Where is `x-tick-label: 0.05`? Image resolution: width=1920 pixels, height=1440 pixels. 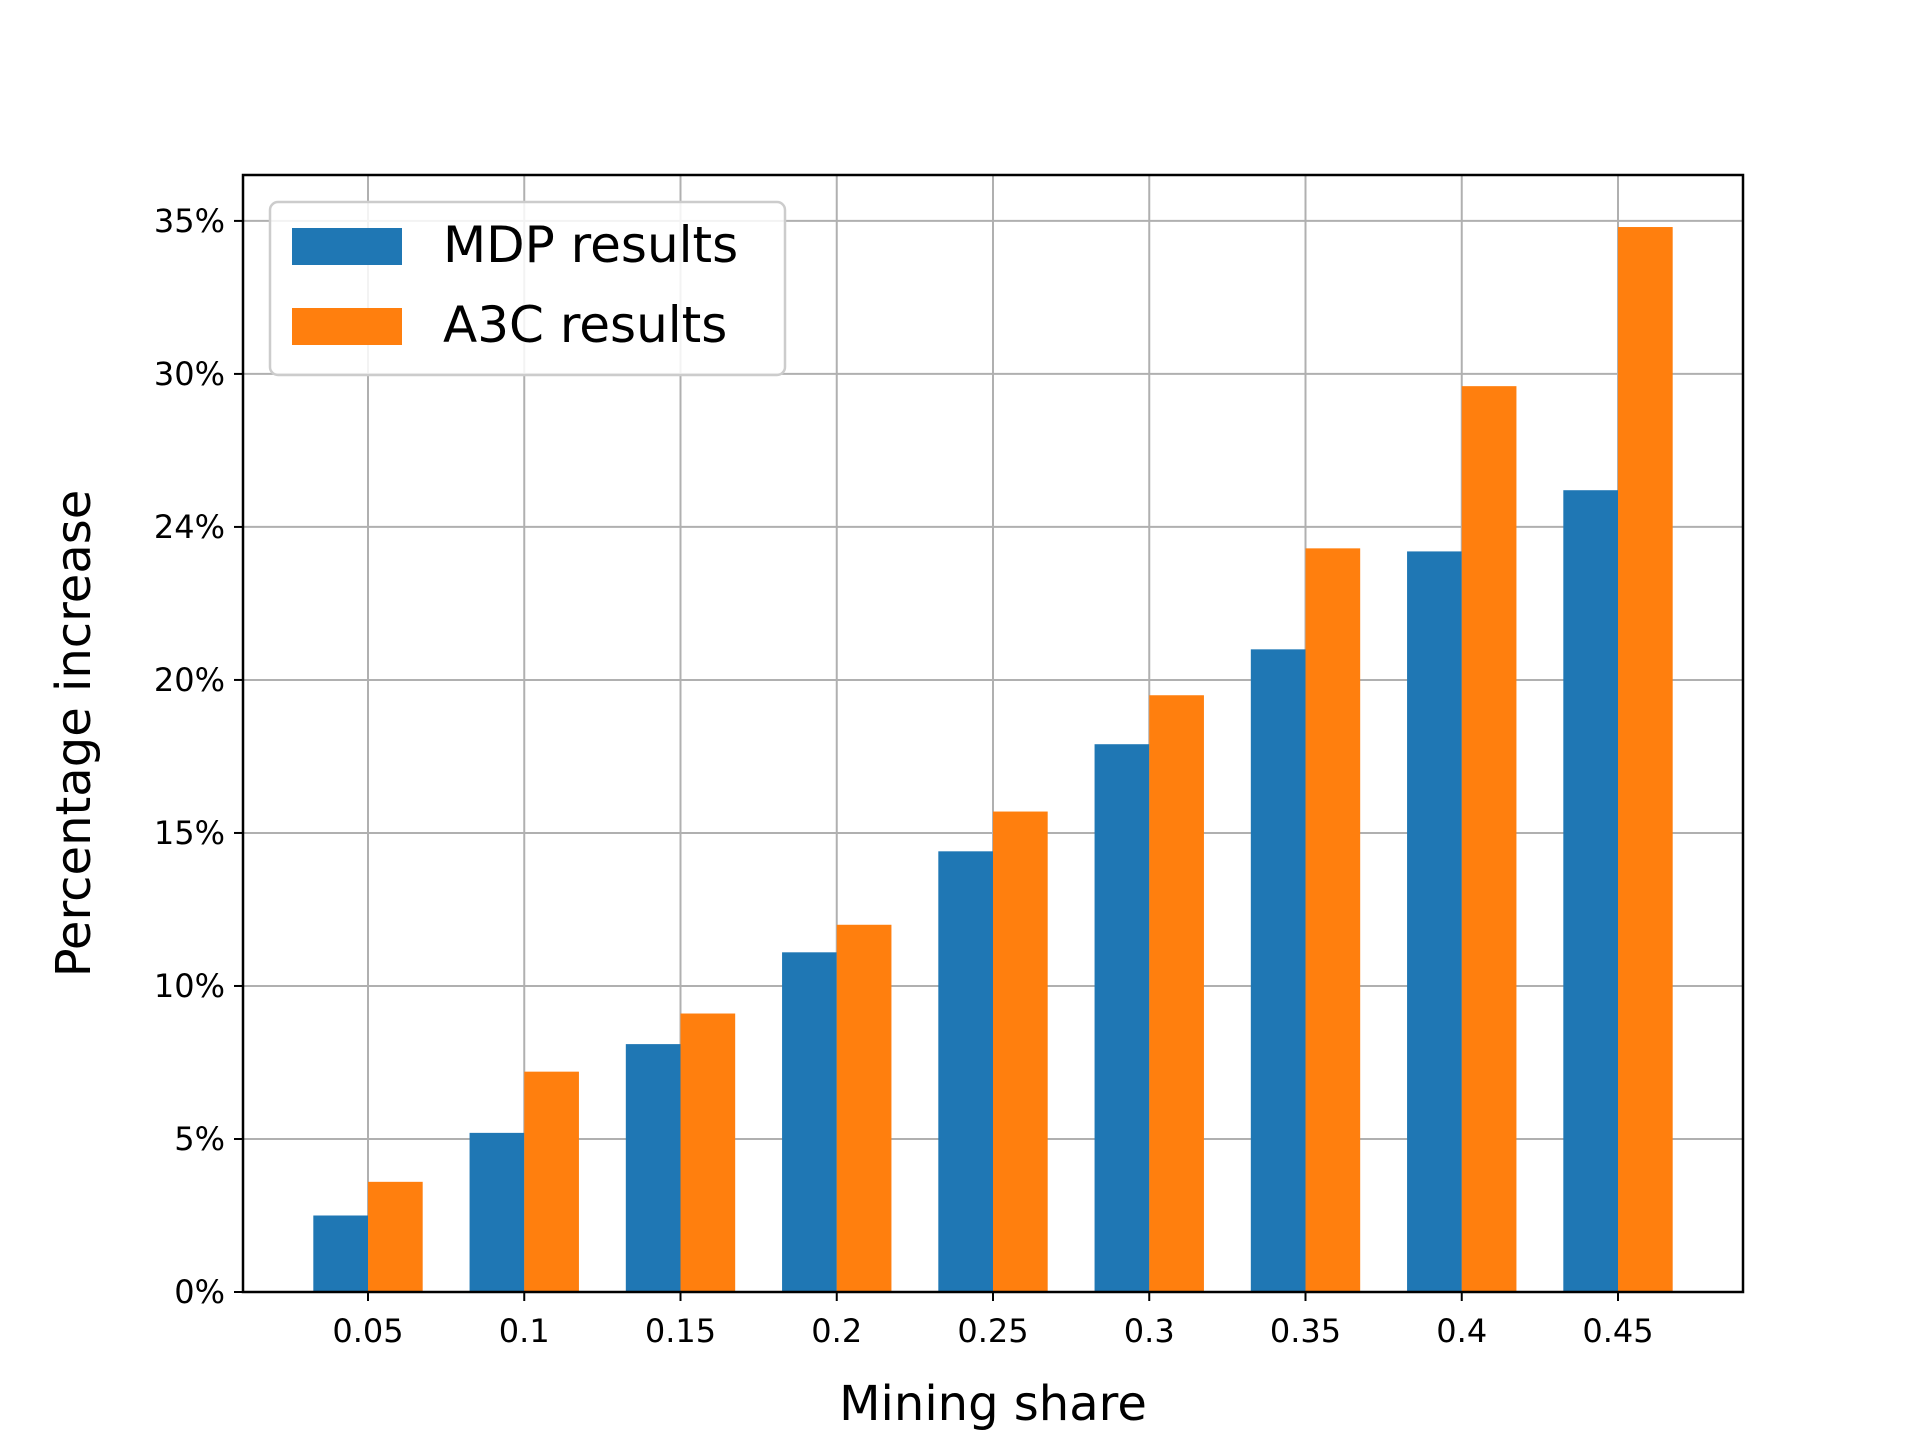
x-tick-label: 0.05 is located at coordinates (367, 1331).